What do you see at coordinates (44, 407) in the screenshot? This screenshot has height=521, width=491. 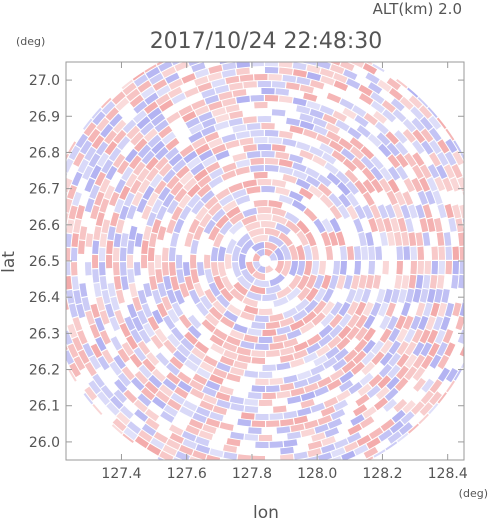 I see `y-tick-label: 26.1` at bounding box center [44, 407].